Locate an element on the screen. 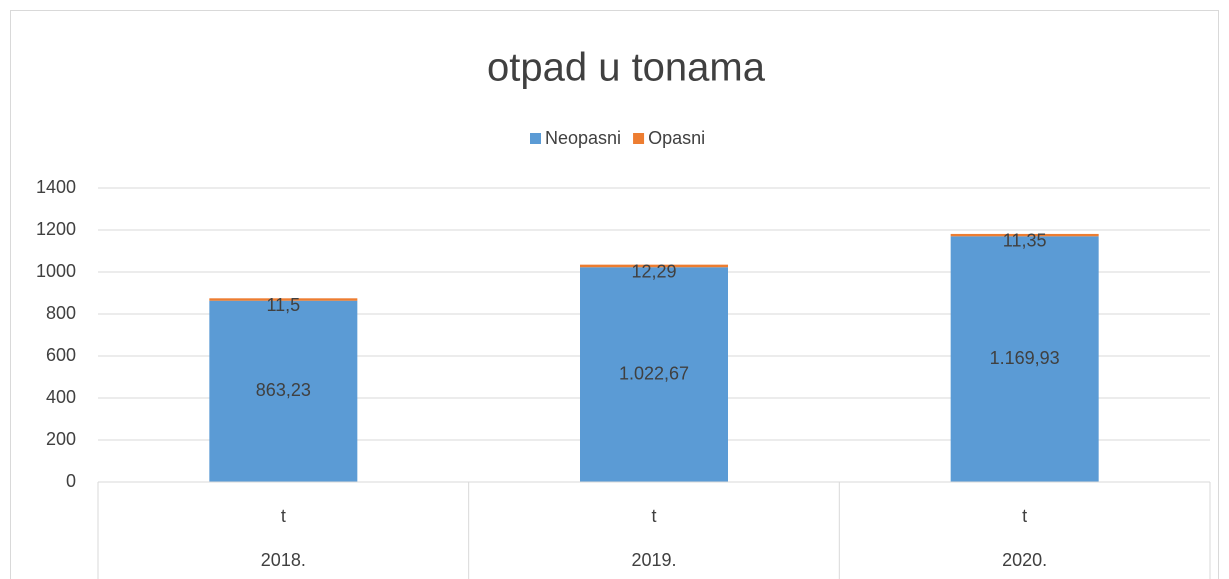 This screenshot has width=1229, height=579. y-tick-label: 1200 is located at coordinates (56, 229).